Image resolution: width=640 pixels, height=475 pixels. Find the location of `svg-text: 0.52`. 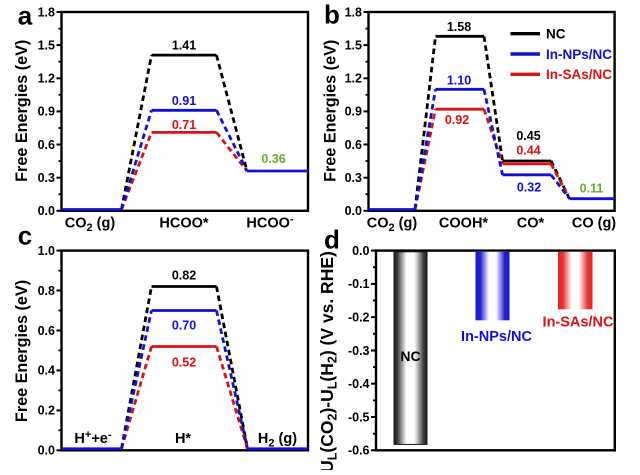

svg-text: 0.52 is located at coordinates (184, 363).